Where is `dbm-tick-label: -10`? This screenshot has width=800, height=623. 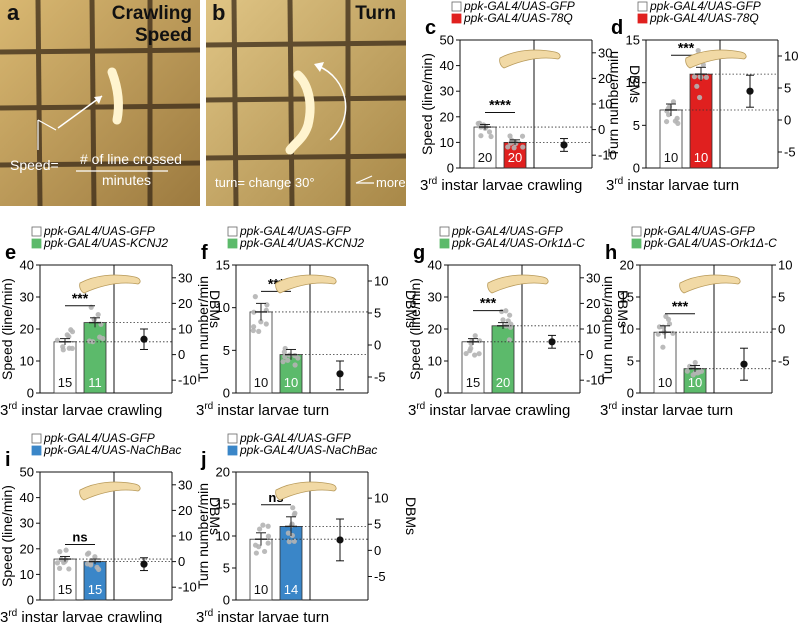
dbm-tick-label: -10 is located at coordinates (187, 380).